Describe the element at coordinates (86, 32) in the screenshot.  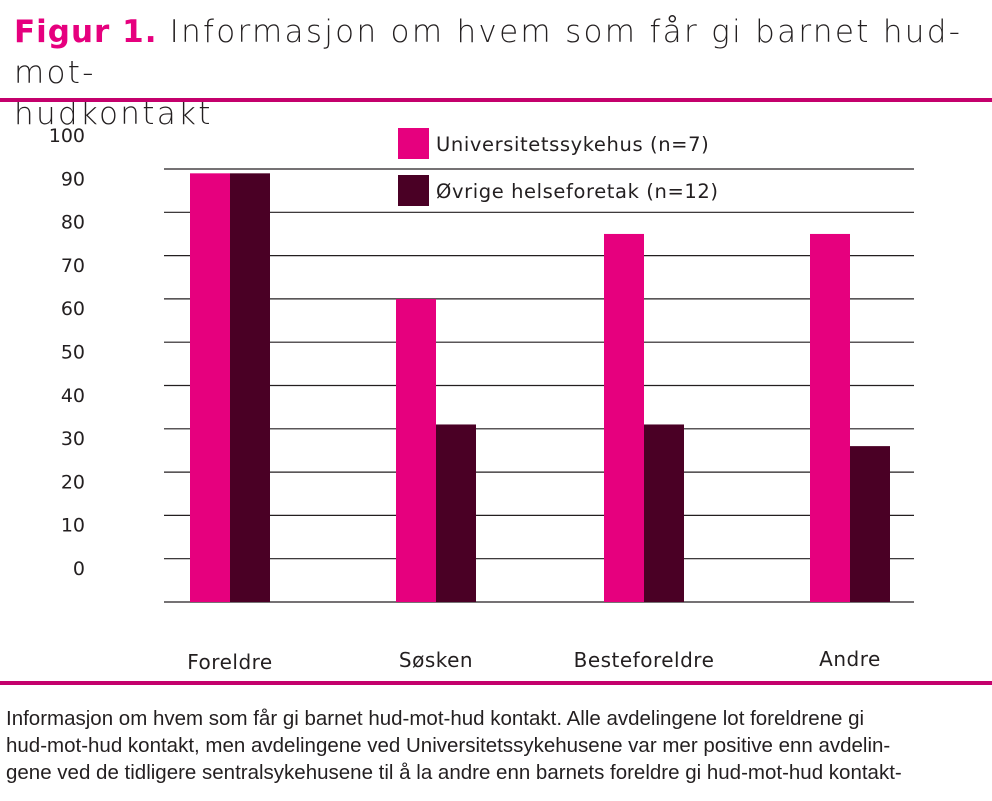
I see `figure-label: Figur 1.` at that location.